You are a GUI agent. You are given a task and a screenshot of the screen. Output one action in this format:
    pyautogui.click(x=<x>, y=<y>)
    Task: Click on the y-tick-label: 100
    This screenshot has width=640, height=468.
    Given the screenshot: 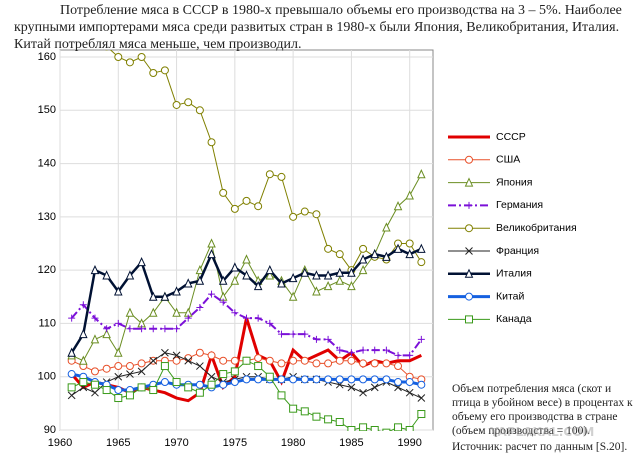 What is the action you would take?
    pyautogui.click(x=47, y=377)
    